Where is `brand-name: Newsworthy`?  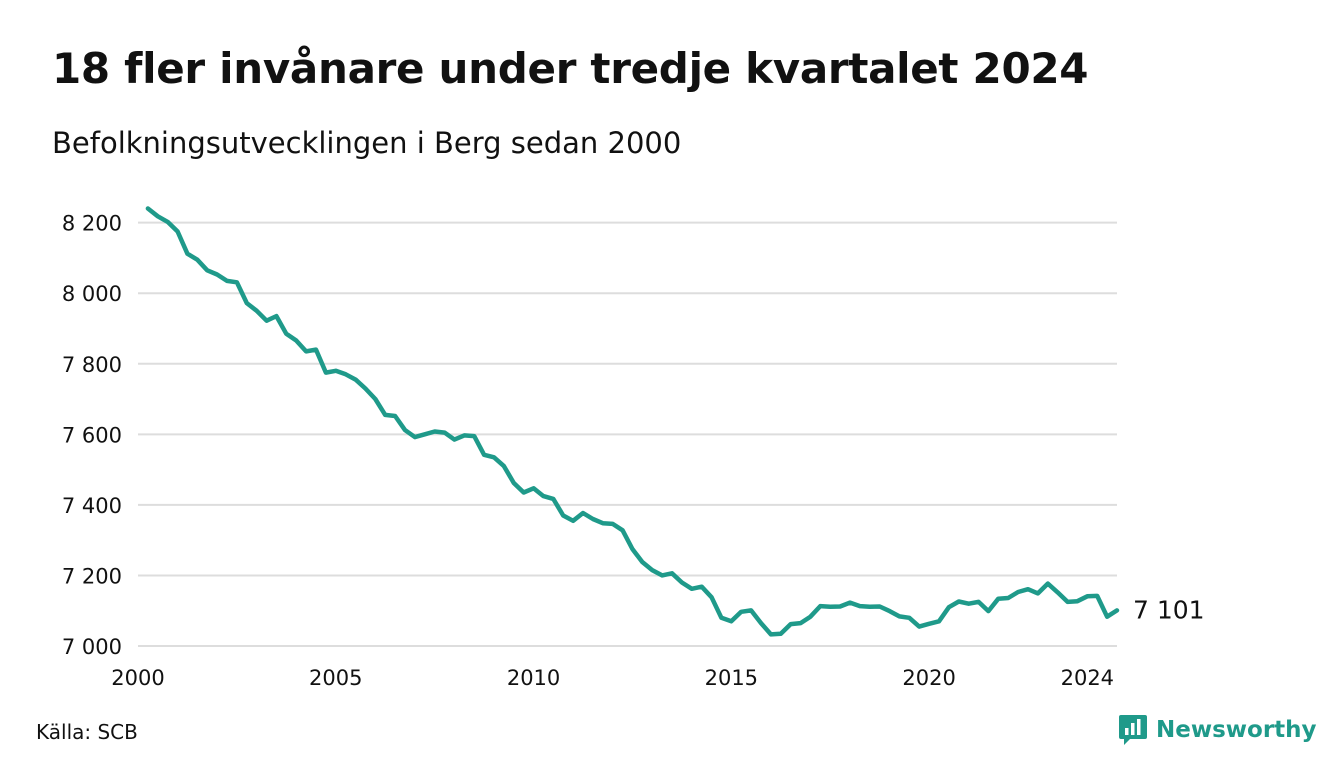 brand-name: Newsworthy is located at coordinates (1236, 730).